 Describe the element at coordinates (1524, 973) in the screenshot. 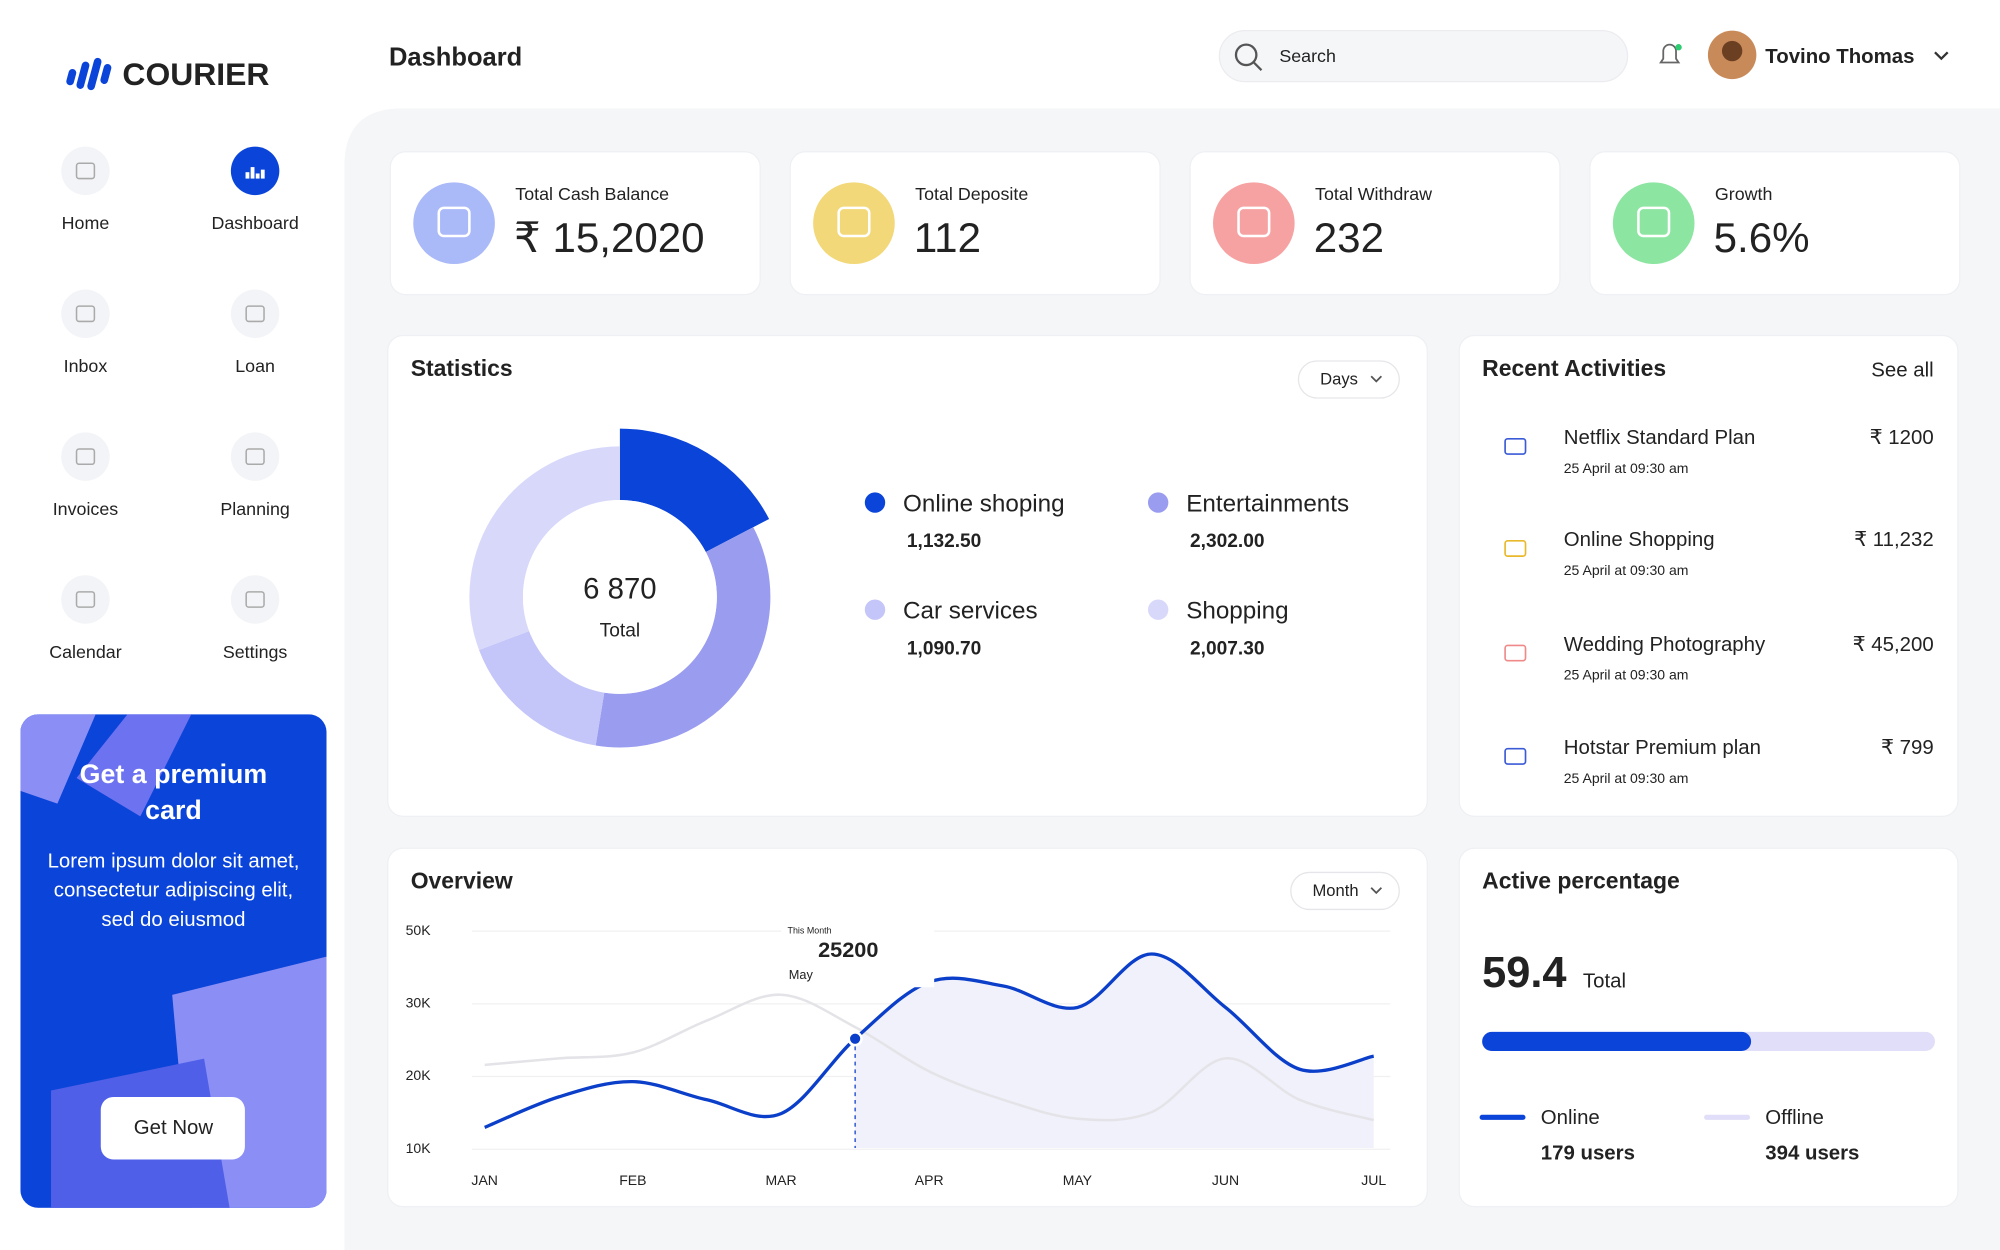

I see `active-value: 59.4` at that location.